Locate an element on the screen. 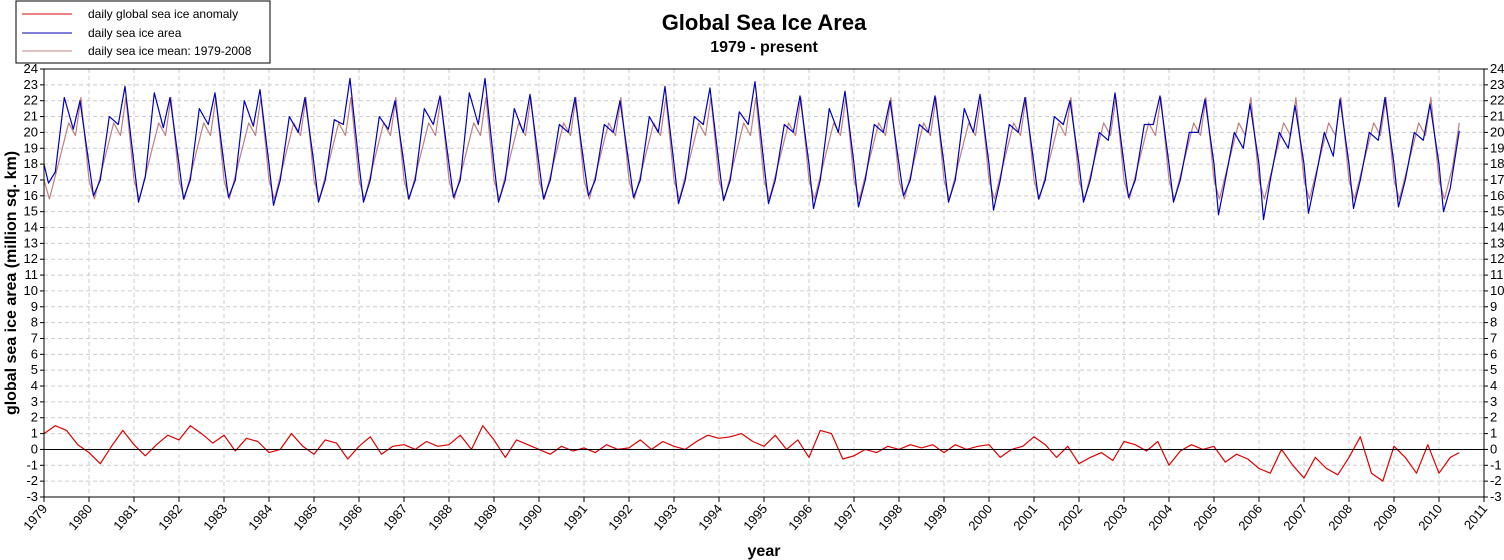 This screenshot has width=1504, height=560. y-tick-label-right: 15 is located at coordinates (1497, 211).